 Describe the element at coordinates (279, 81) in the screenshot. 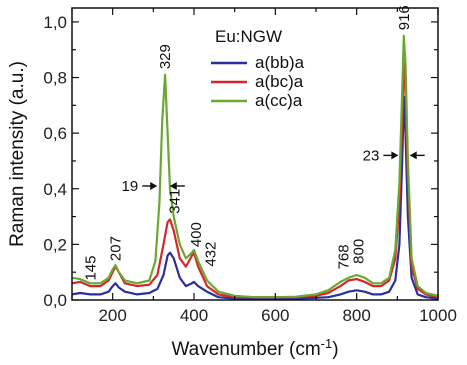

I see `legend-label: a(bc)a` at that location.